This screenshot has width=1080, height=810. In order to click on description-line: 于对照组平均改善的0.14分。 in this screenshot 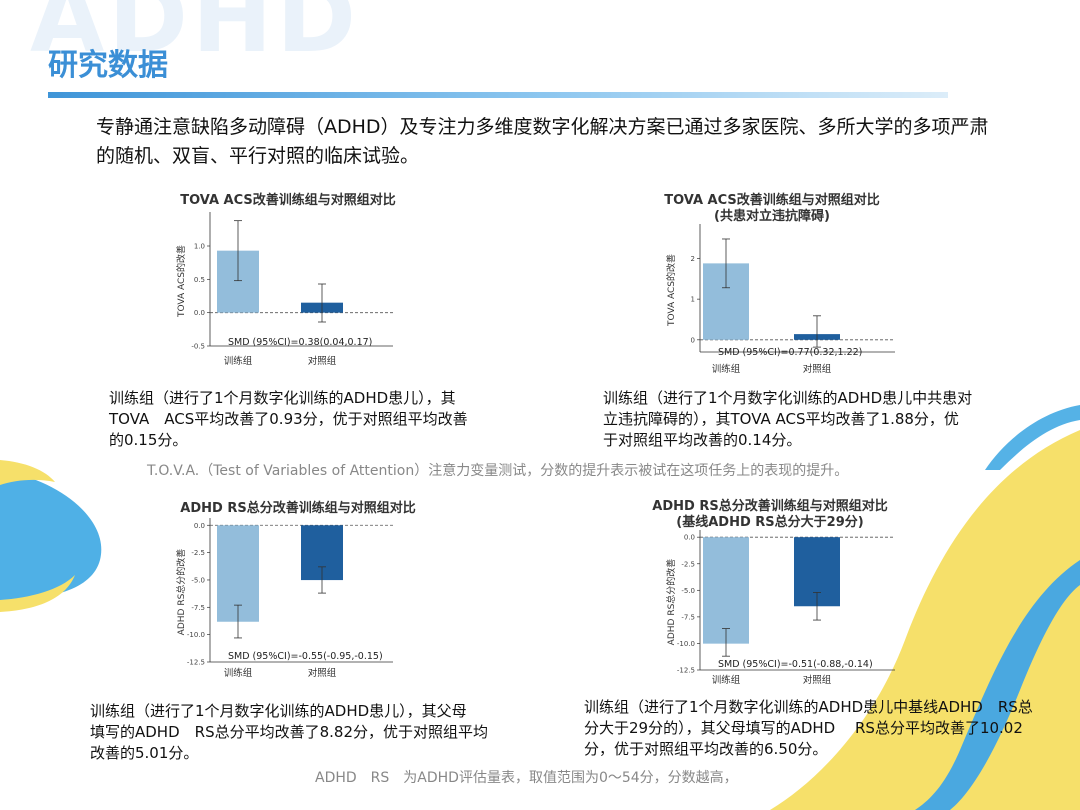, I will do `click(702, 440)`.